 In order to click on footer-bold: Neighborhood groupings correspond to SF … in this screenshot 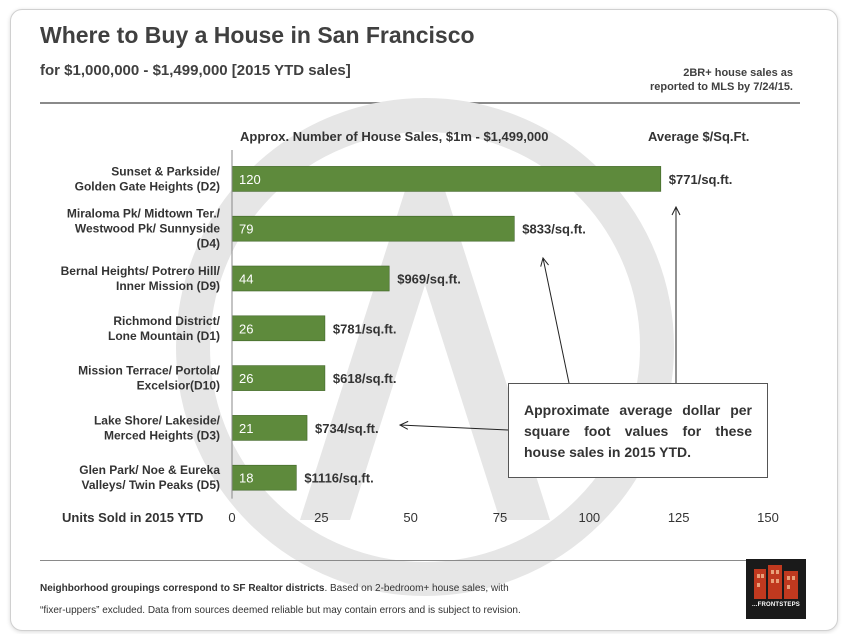, I will do `click(182, 588)`.